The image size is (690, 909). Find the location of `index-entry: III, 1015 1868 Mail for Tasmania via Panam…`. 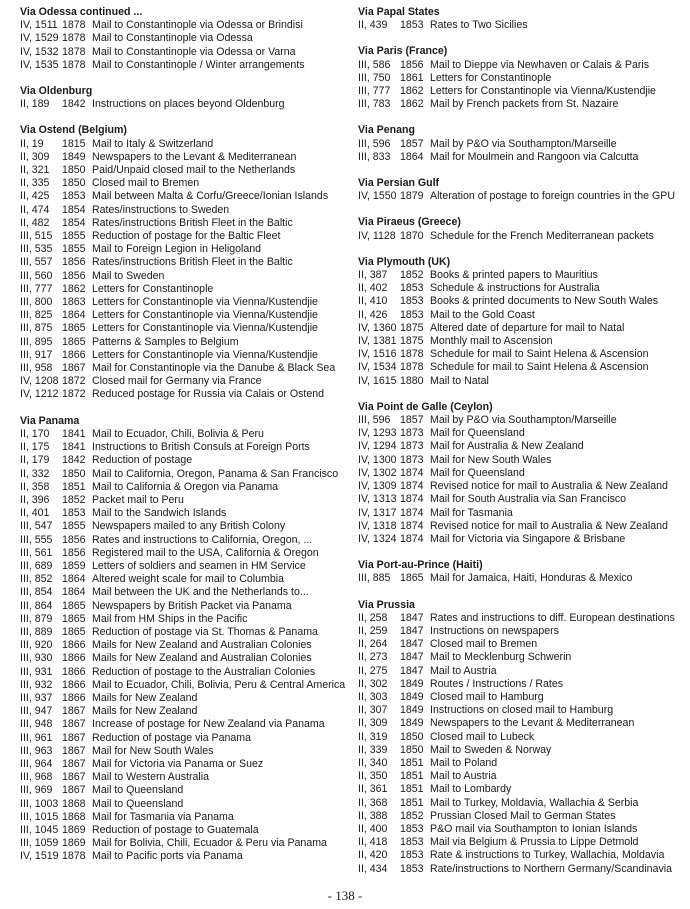

index-entry: III, 1015 1868 Mail for Tasmania via Panam… is located at coordinates (185, 817).